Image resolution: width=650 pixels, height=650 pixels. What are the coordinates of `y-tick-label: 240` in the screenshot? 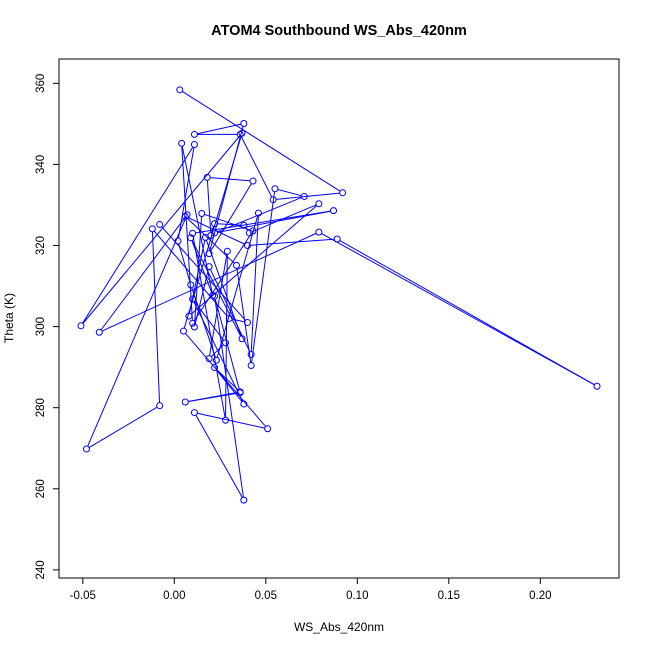 It's located at (41, 569).